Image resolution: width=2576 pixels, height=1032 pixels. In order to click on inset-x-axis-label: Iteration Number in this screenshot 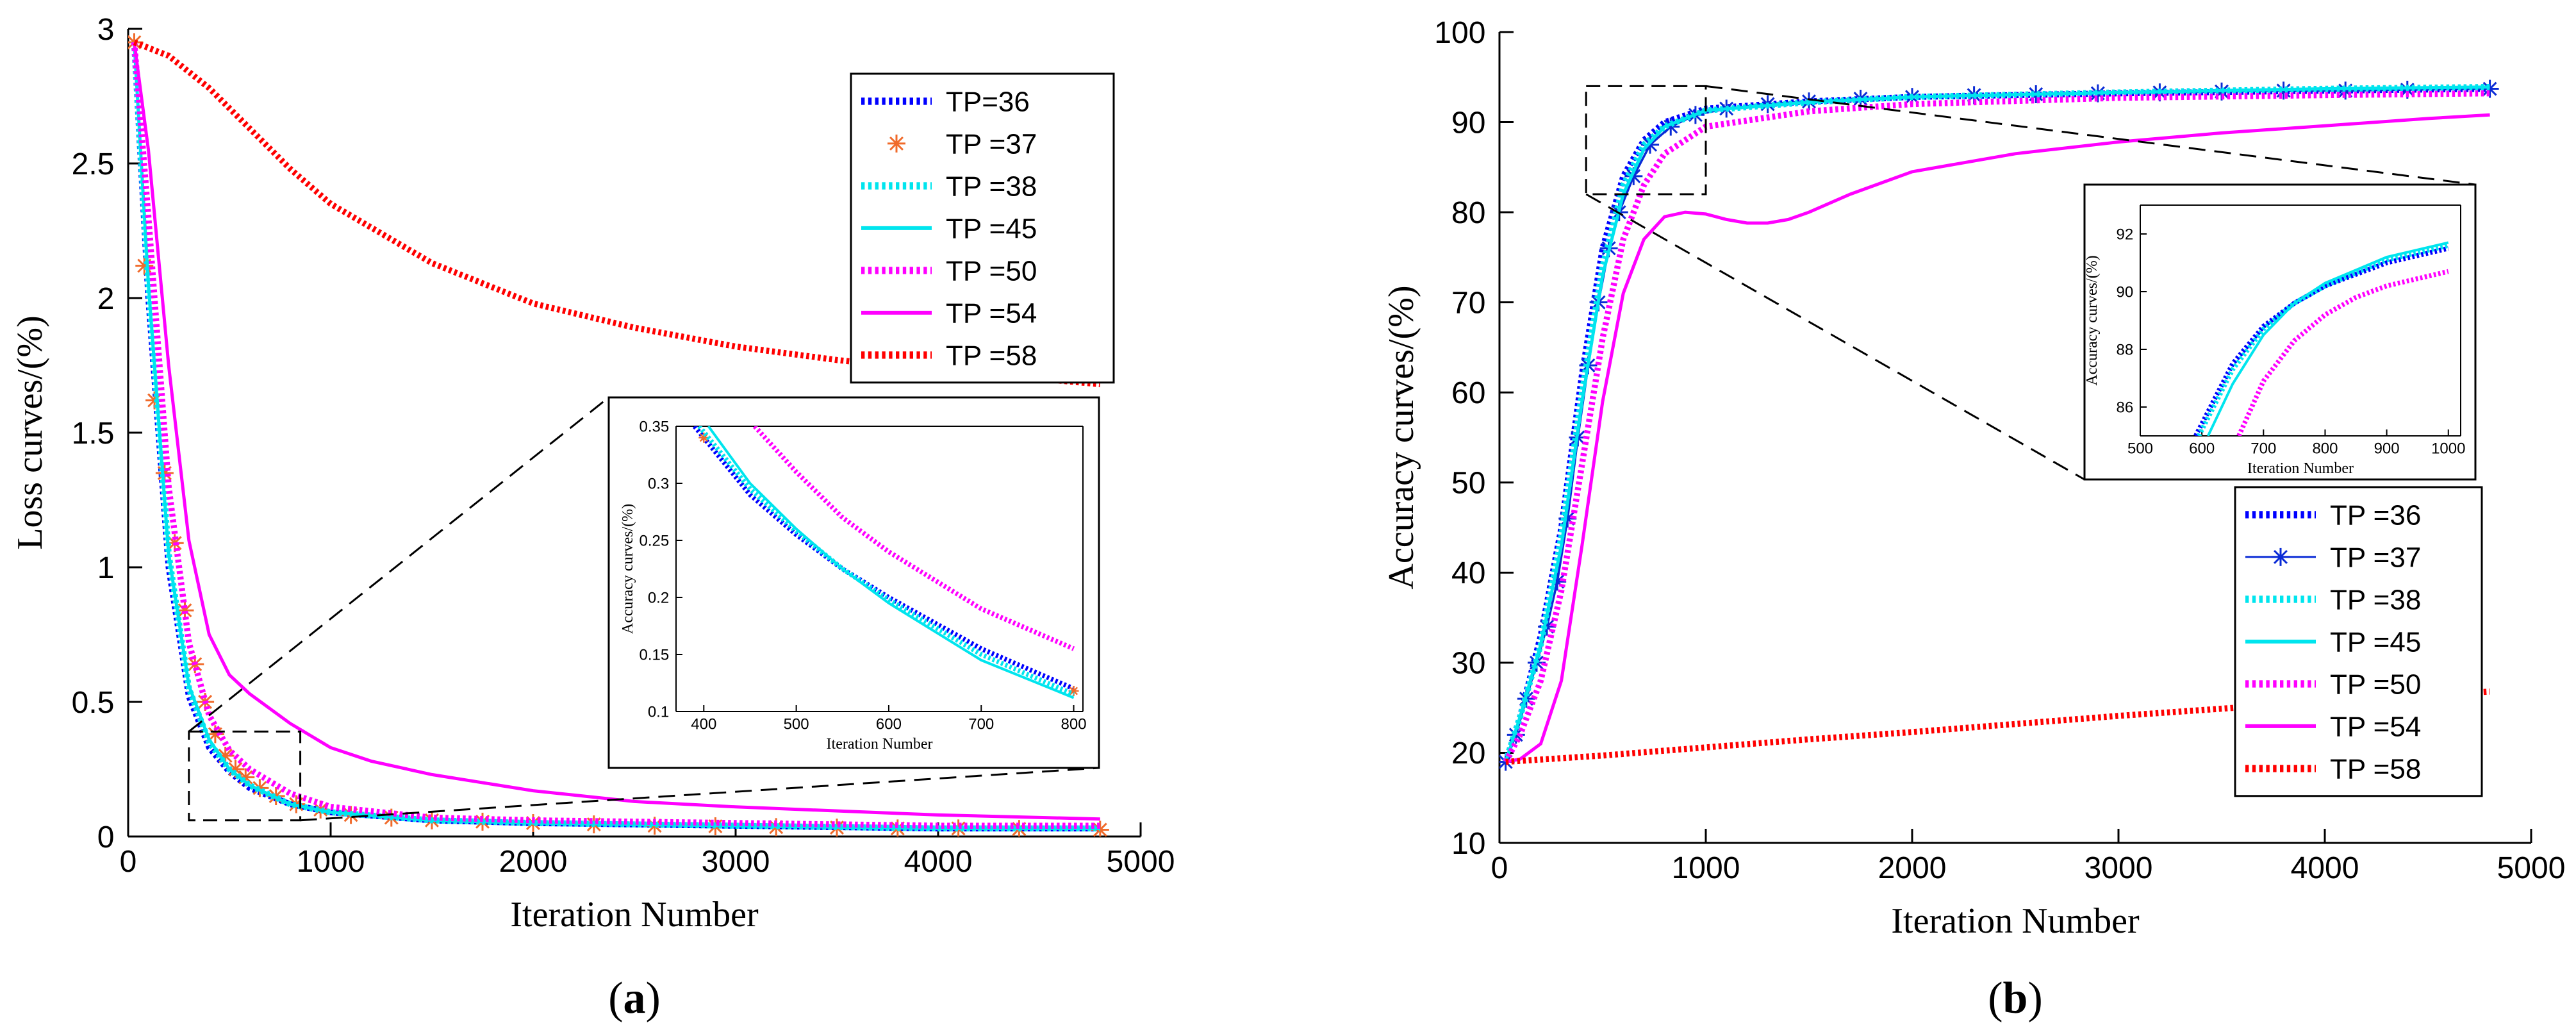, I will do `click(880, 744)`.